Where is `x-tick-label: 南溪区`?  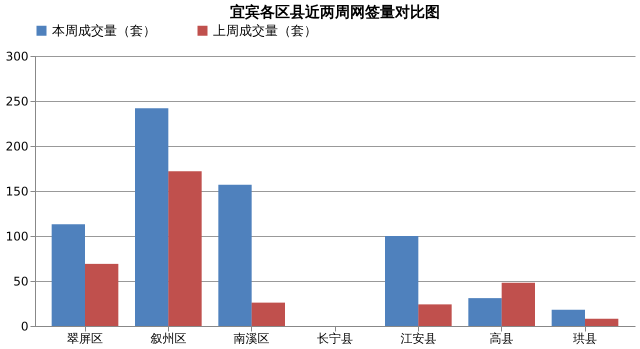 x-tick-label: 南溪区 is located at coordinates (252, 339).